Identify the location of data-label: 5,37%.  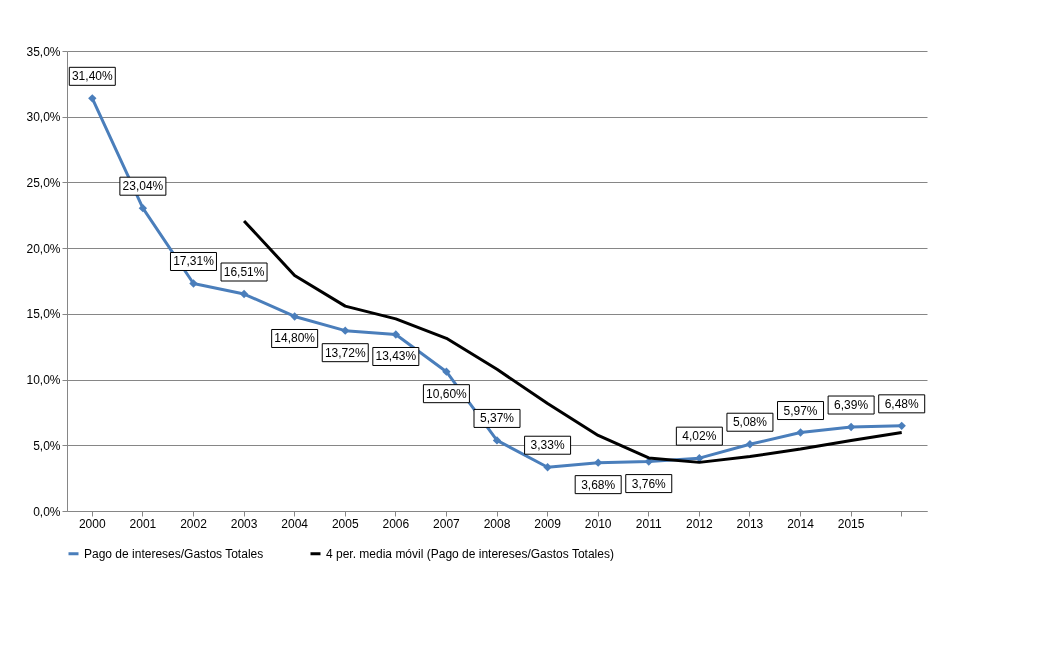
(497, 418).